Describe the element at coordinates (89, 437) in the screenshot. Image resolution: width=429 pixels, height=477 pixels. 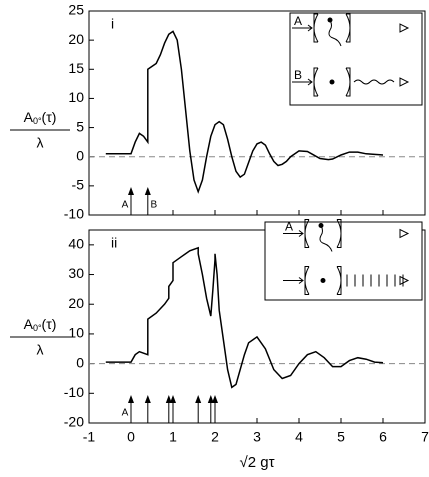
I see `x-tick-label: -1` at that location.